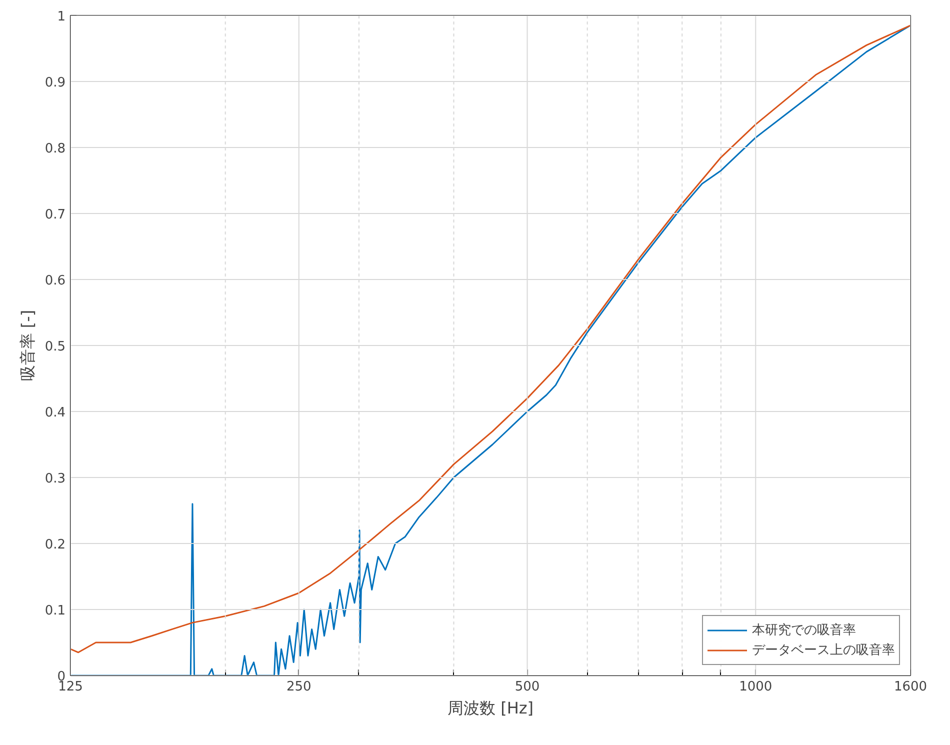 The image size is (950, 745). I want to click on x-tick-label: 250, so click(299, 687).